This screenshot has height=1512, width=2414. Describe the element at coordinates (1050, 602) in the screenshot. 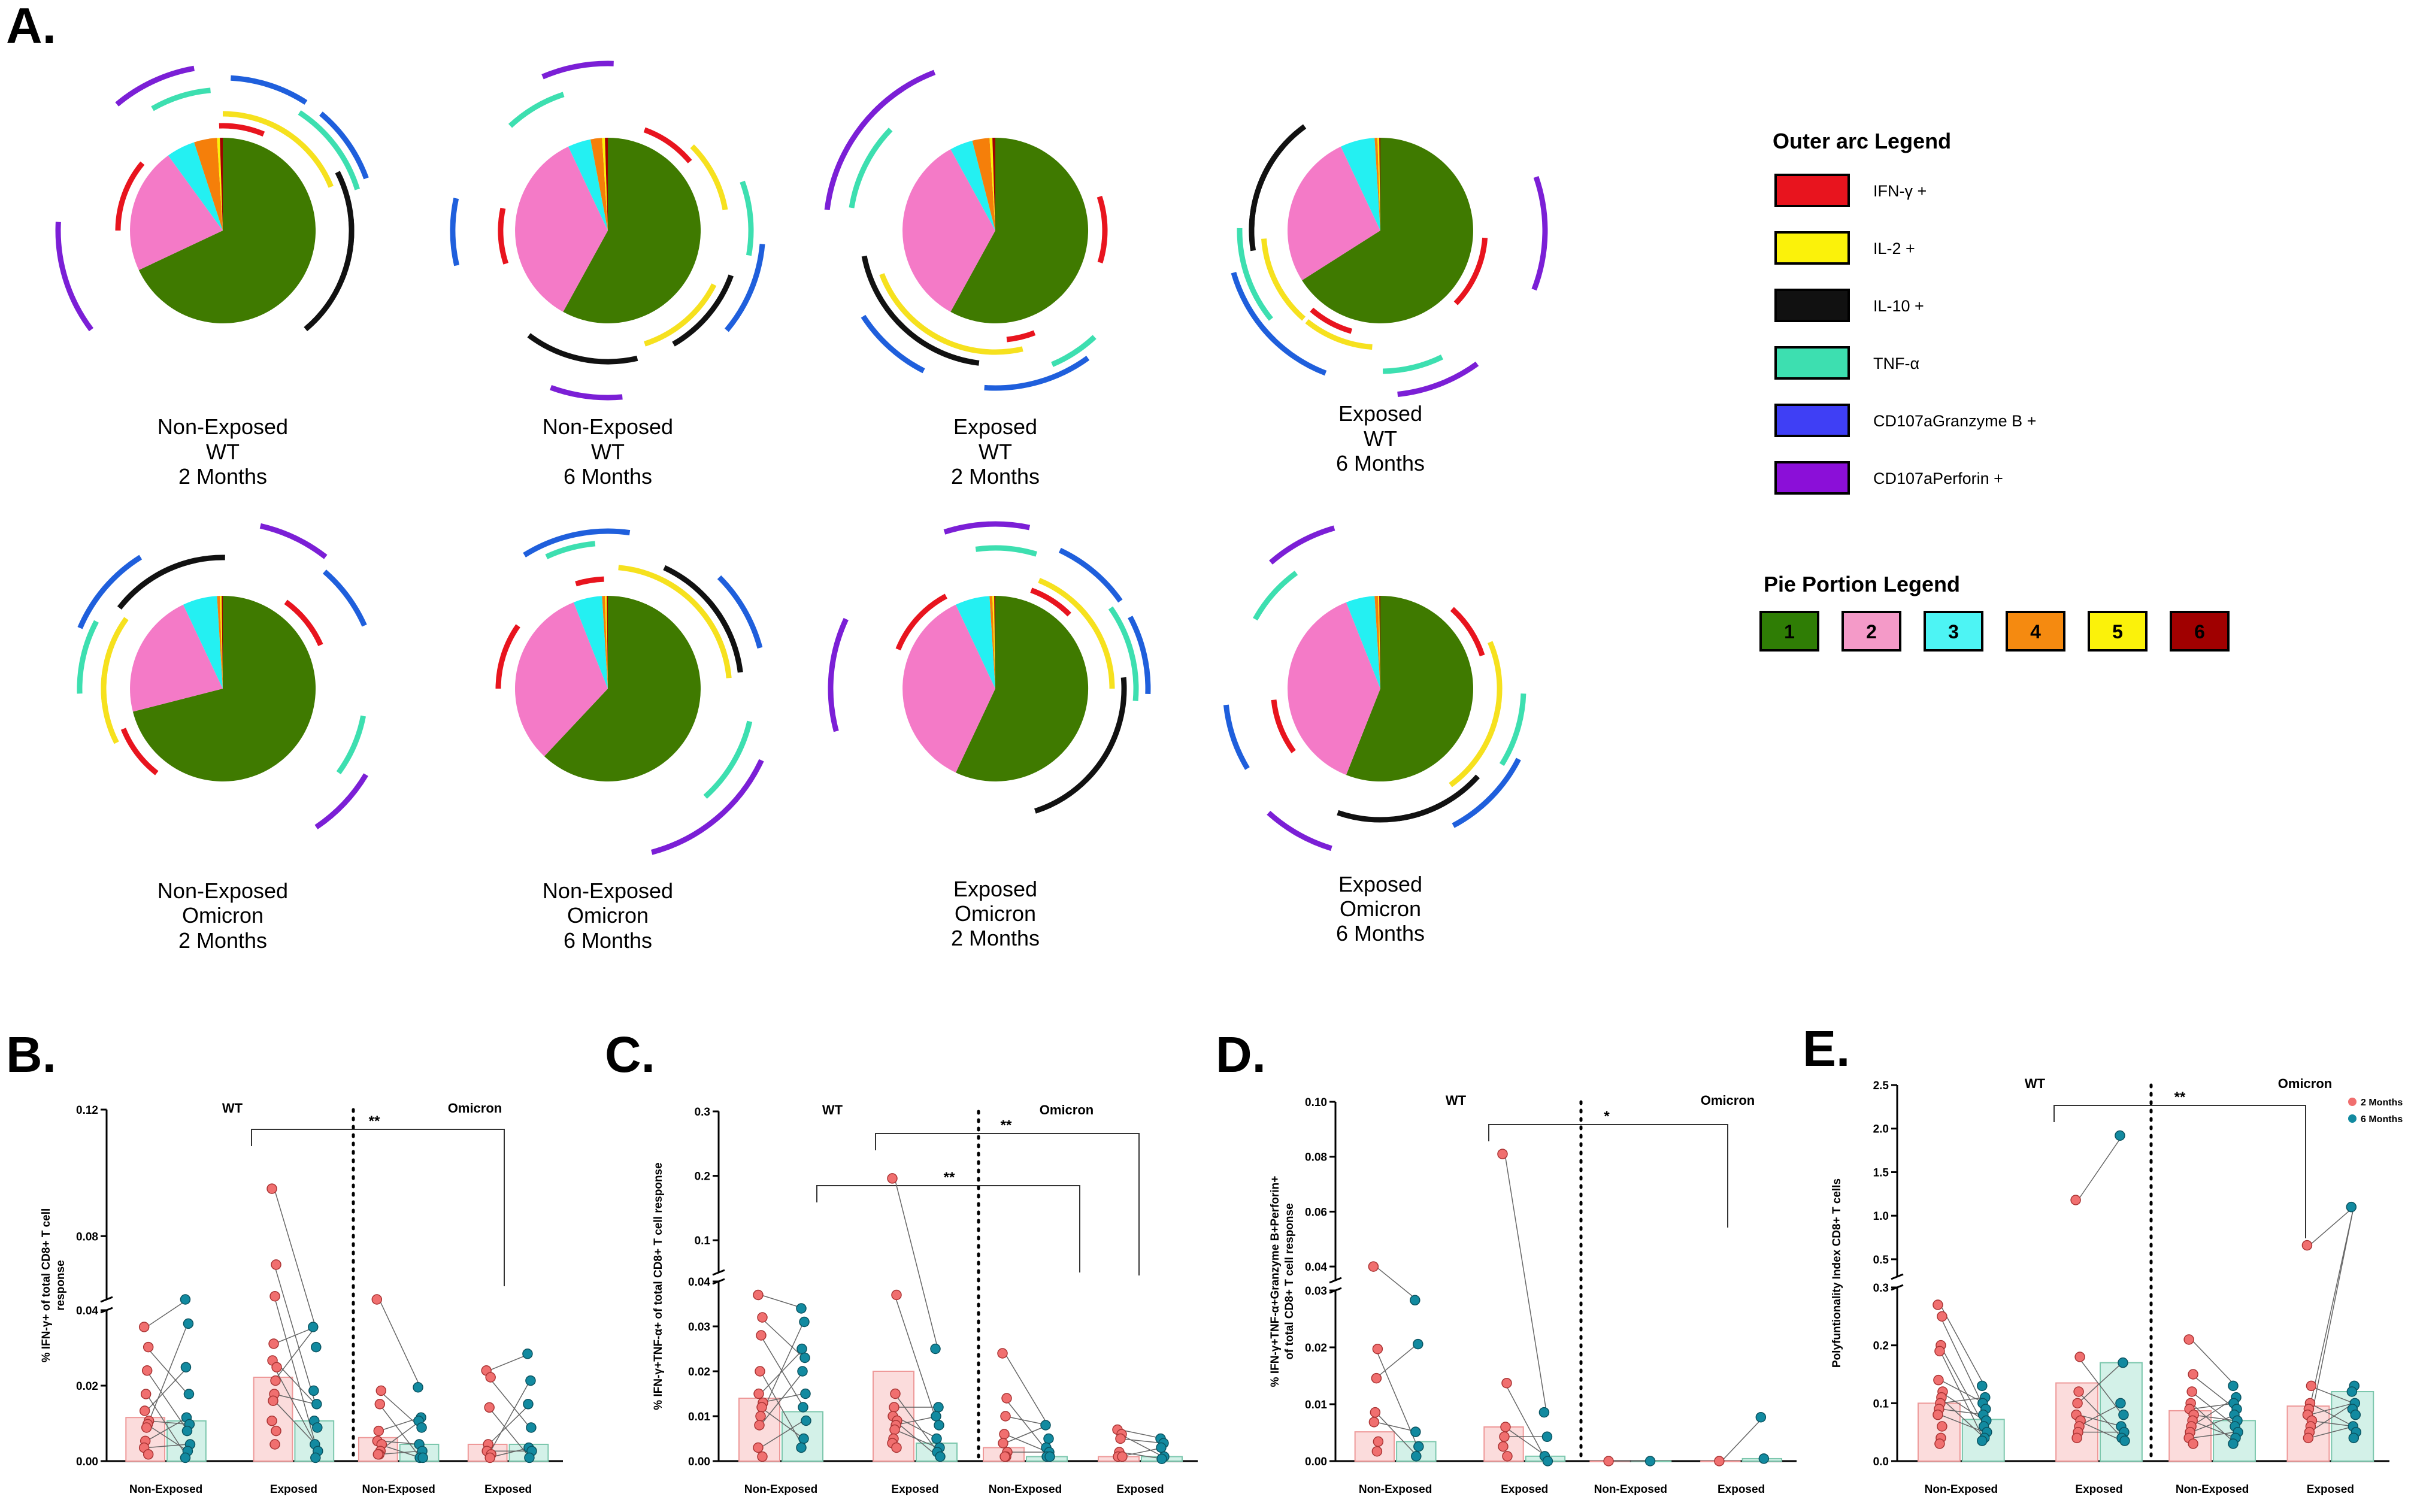

I see `pie-7-arc-ifn` at that location.